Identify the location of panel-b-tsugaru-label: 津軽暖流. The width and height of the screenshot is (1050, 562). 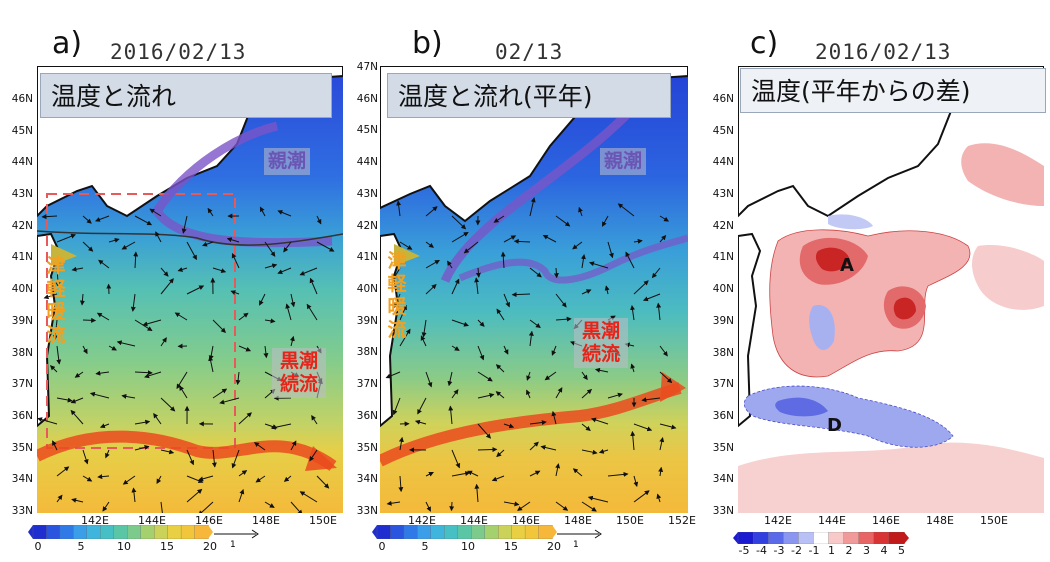
(397, 295).